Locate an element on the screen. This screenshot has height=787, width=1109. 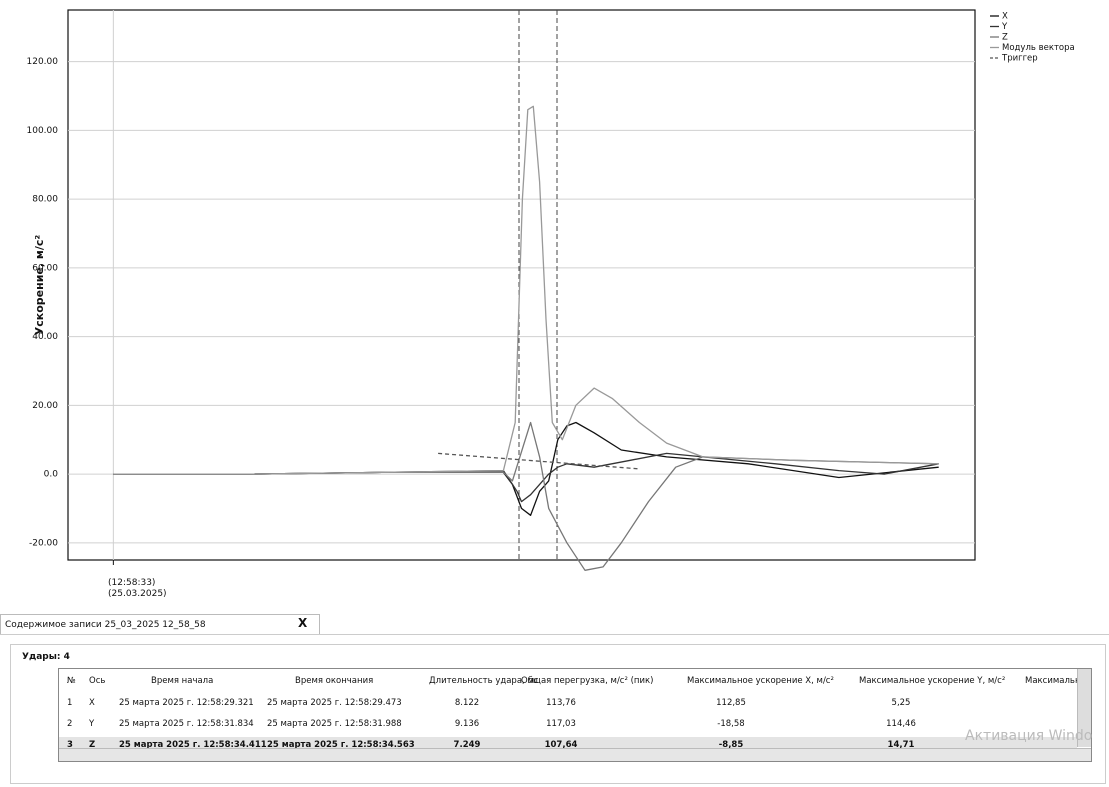
column-header: Максимальнс is located at coordinates (1055, 681).